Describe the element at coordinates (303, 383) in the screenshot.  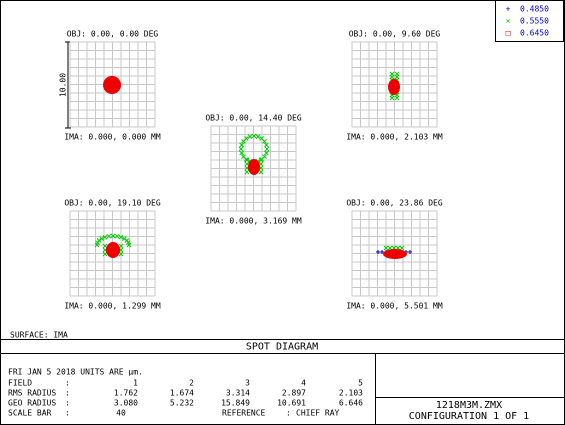
I see `cell: 4` at that location.